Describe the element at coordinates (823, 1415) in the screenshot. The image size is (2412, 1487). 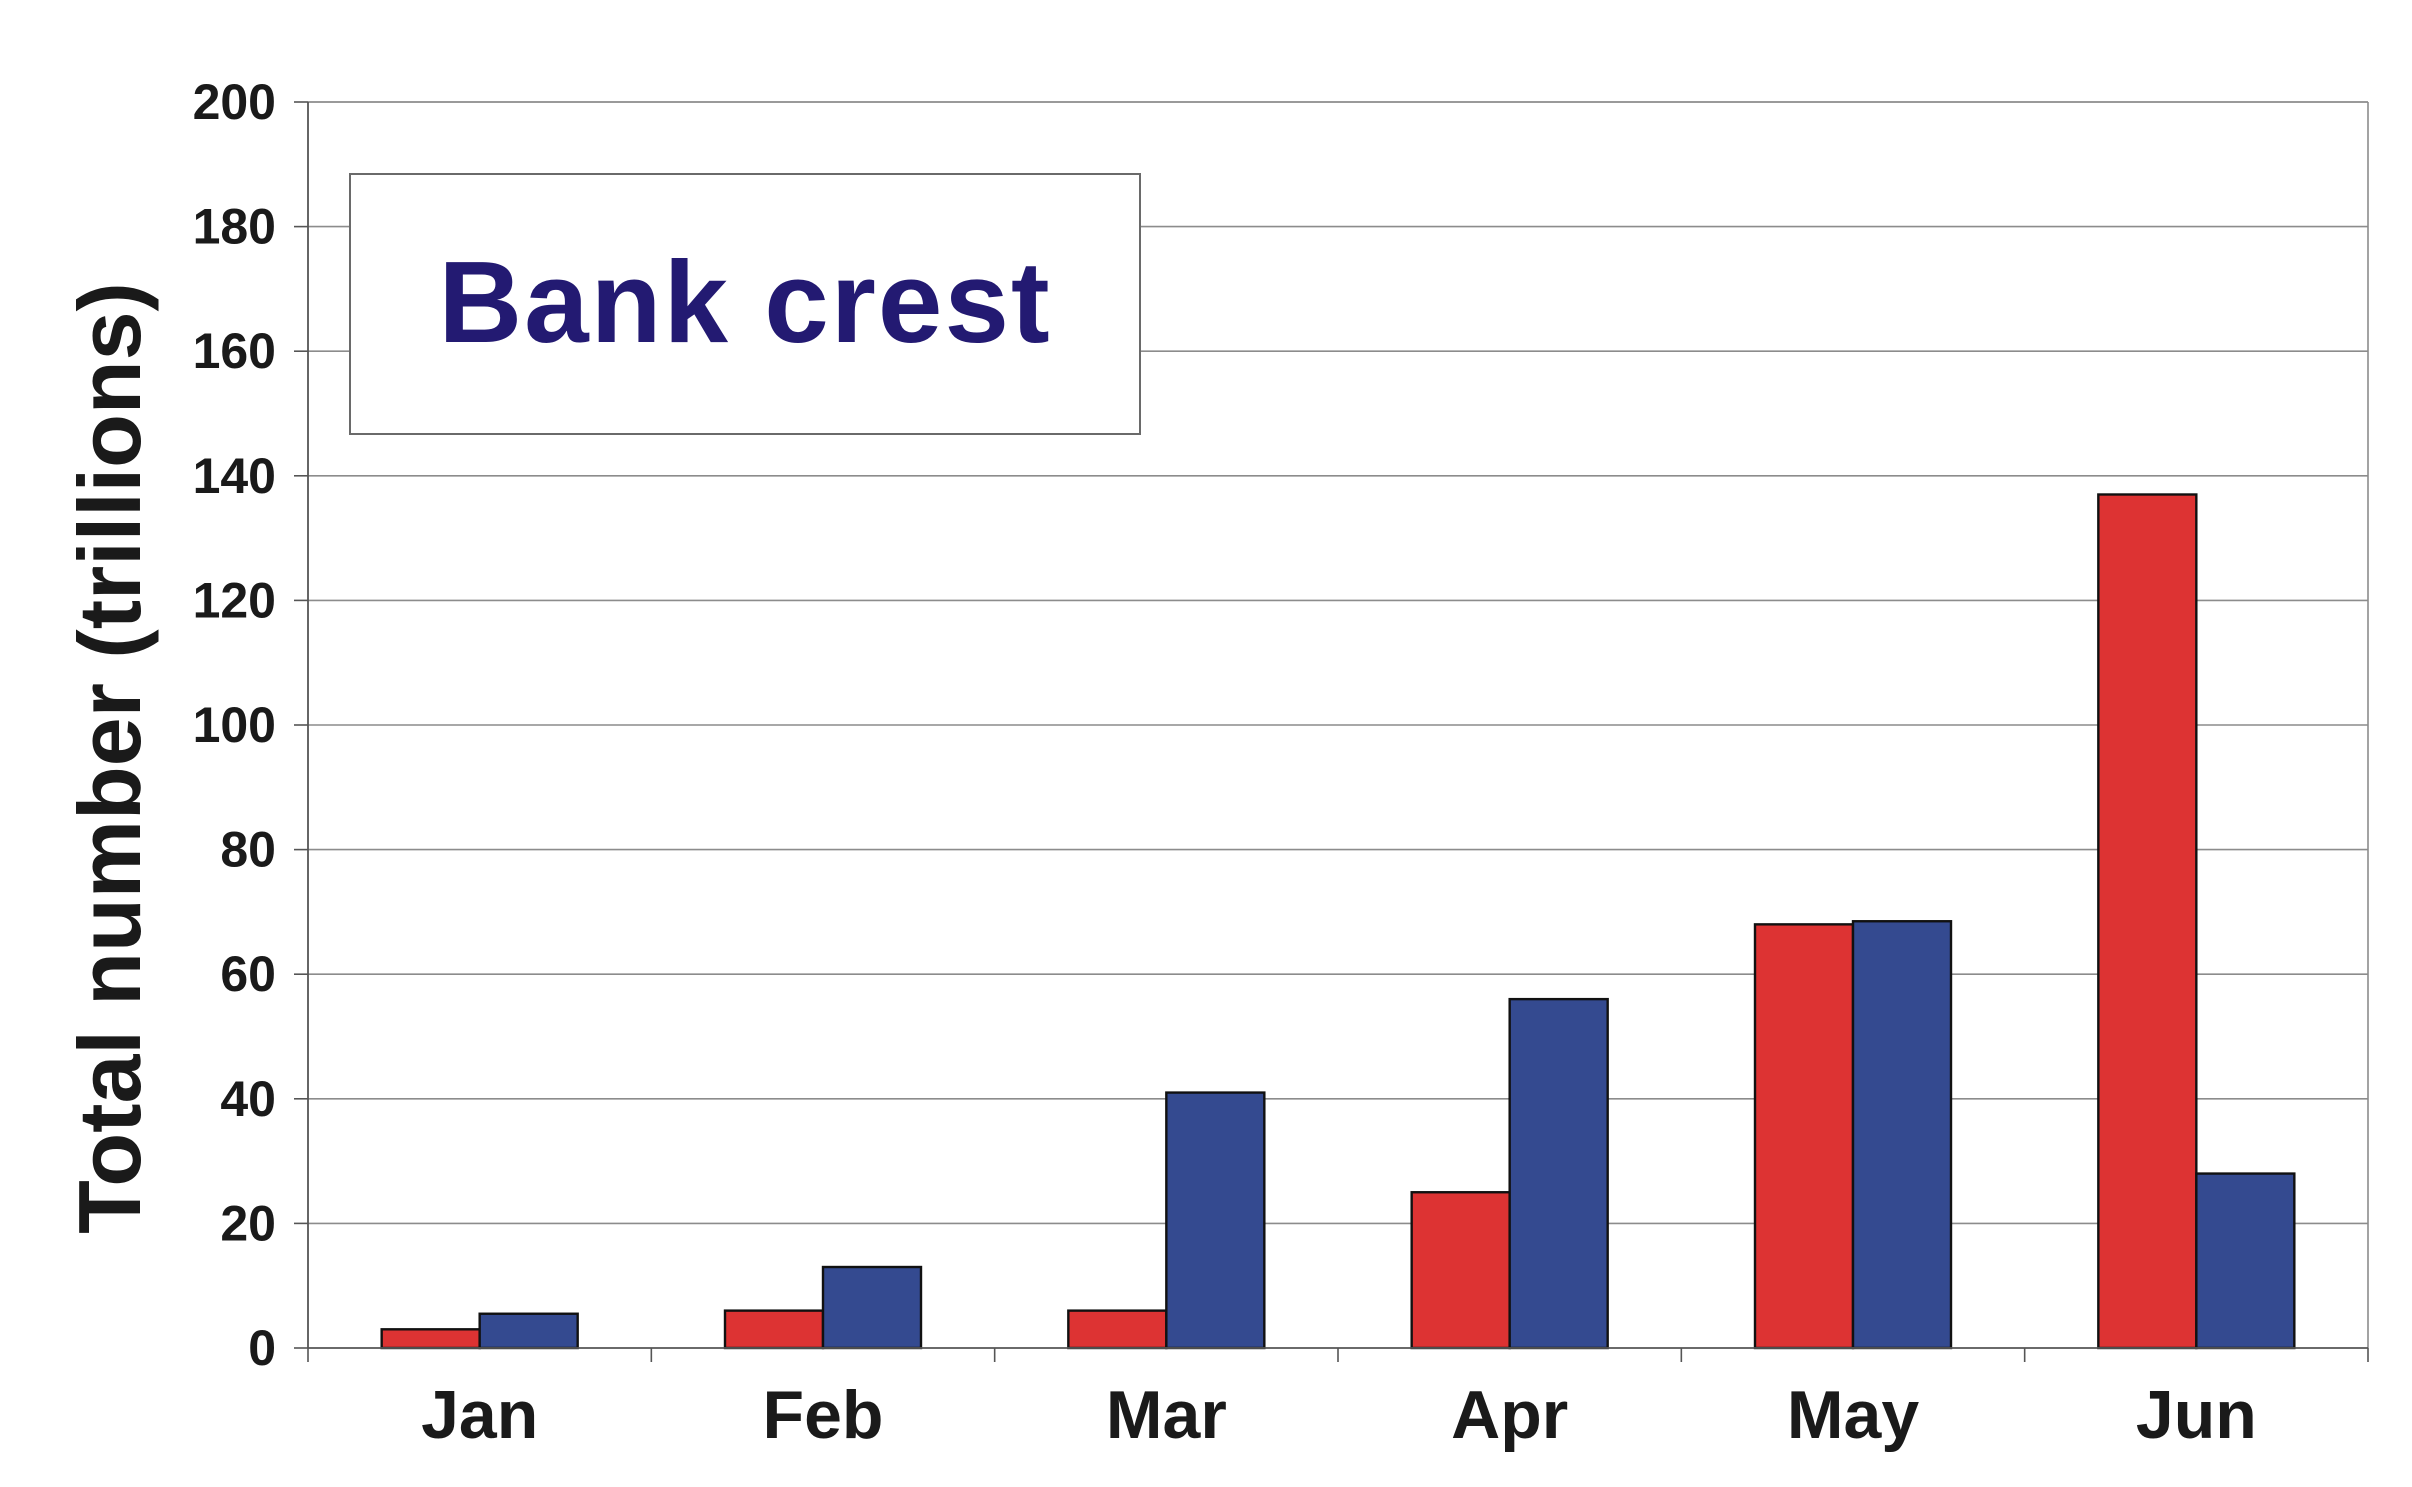
I see `x-tick-label: Feb` at that location.